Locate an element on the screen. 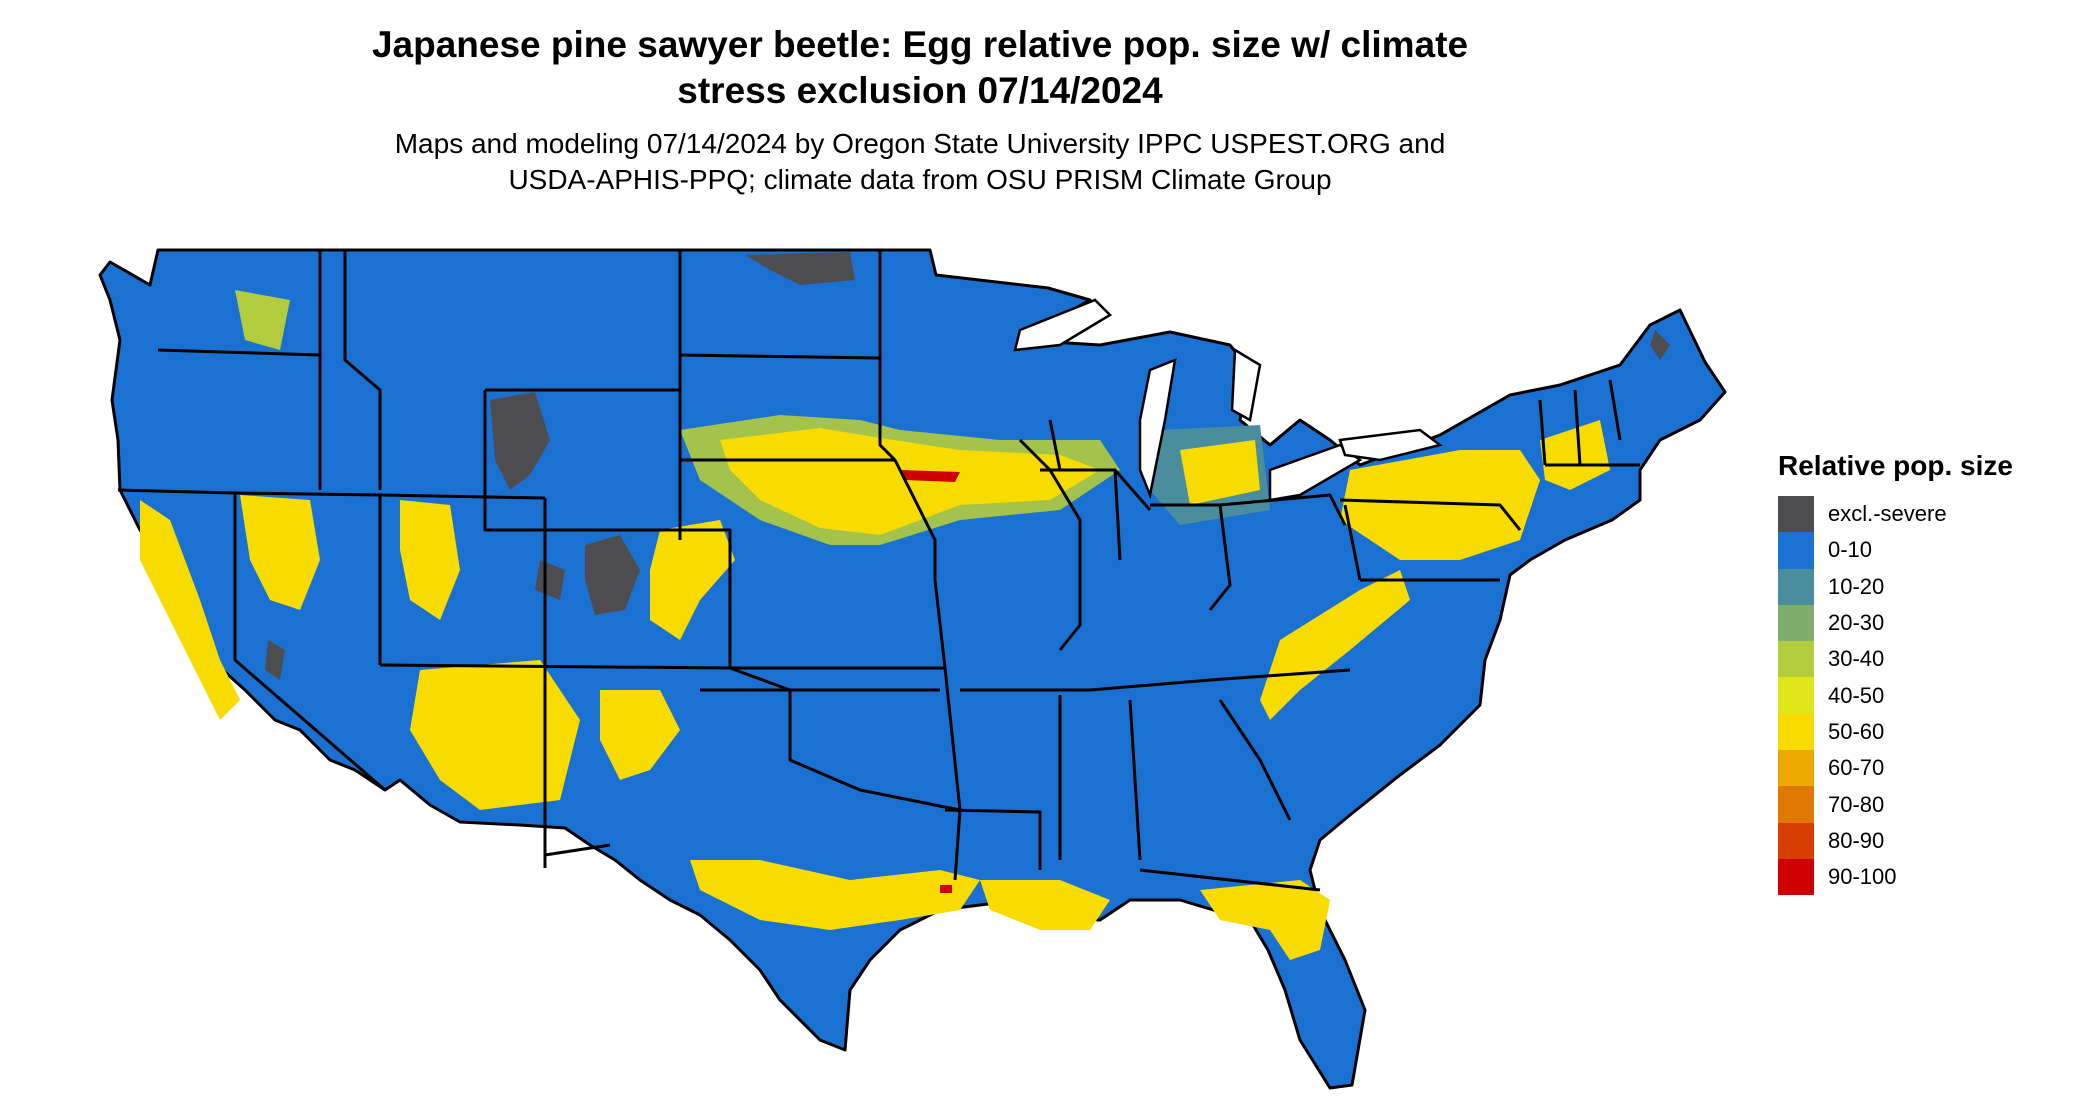 This screenshot has height=1116, width=2100. legend-item: 30-40 is located at coordinates (1895, 659).